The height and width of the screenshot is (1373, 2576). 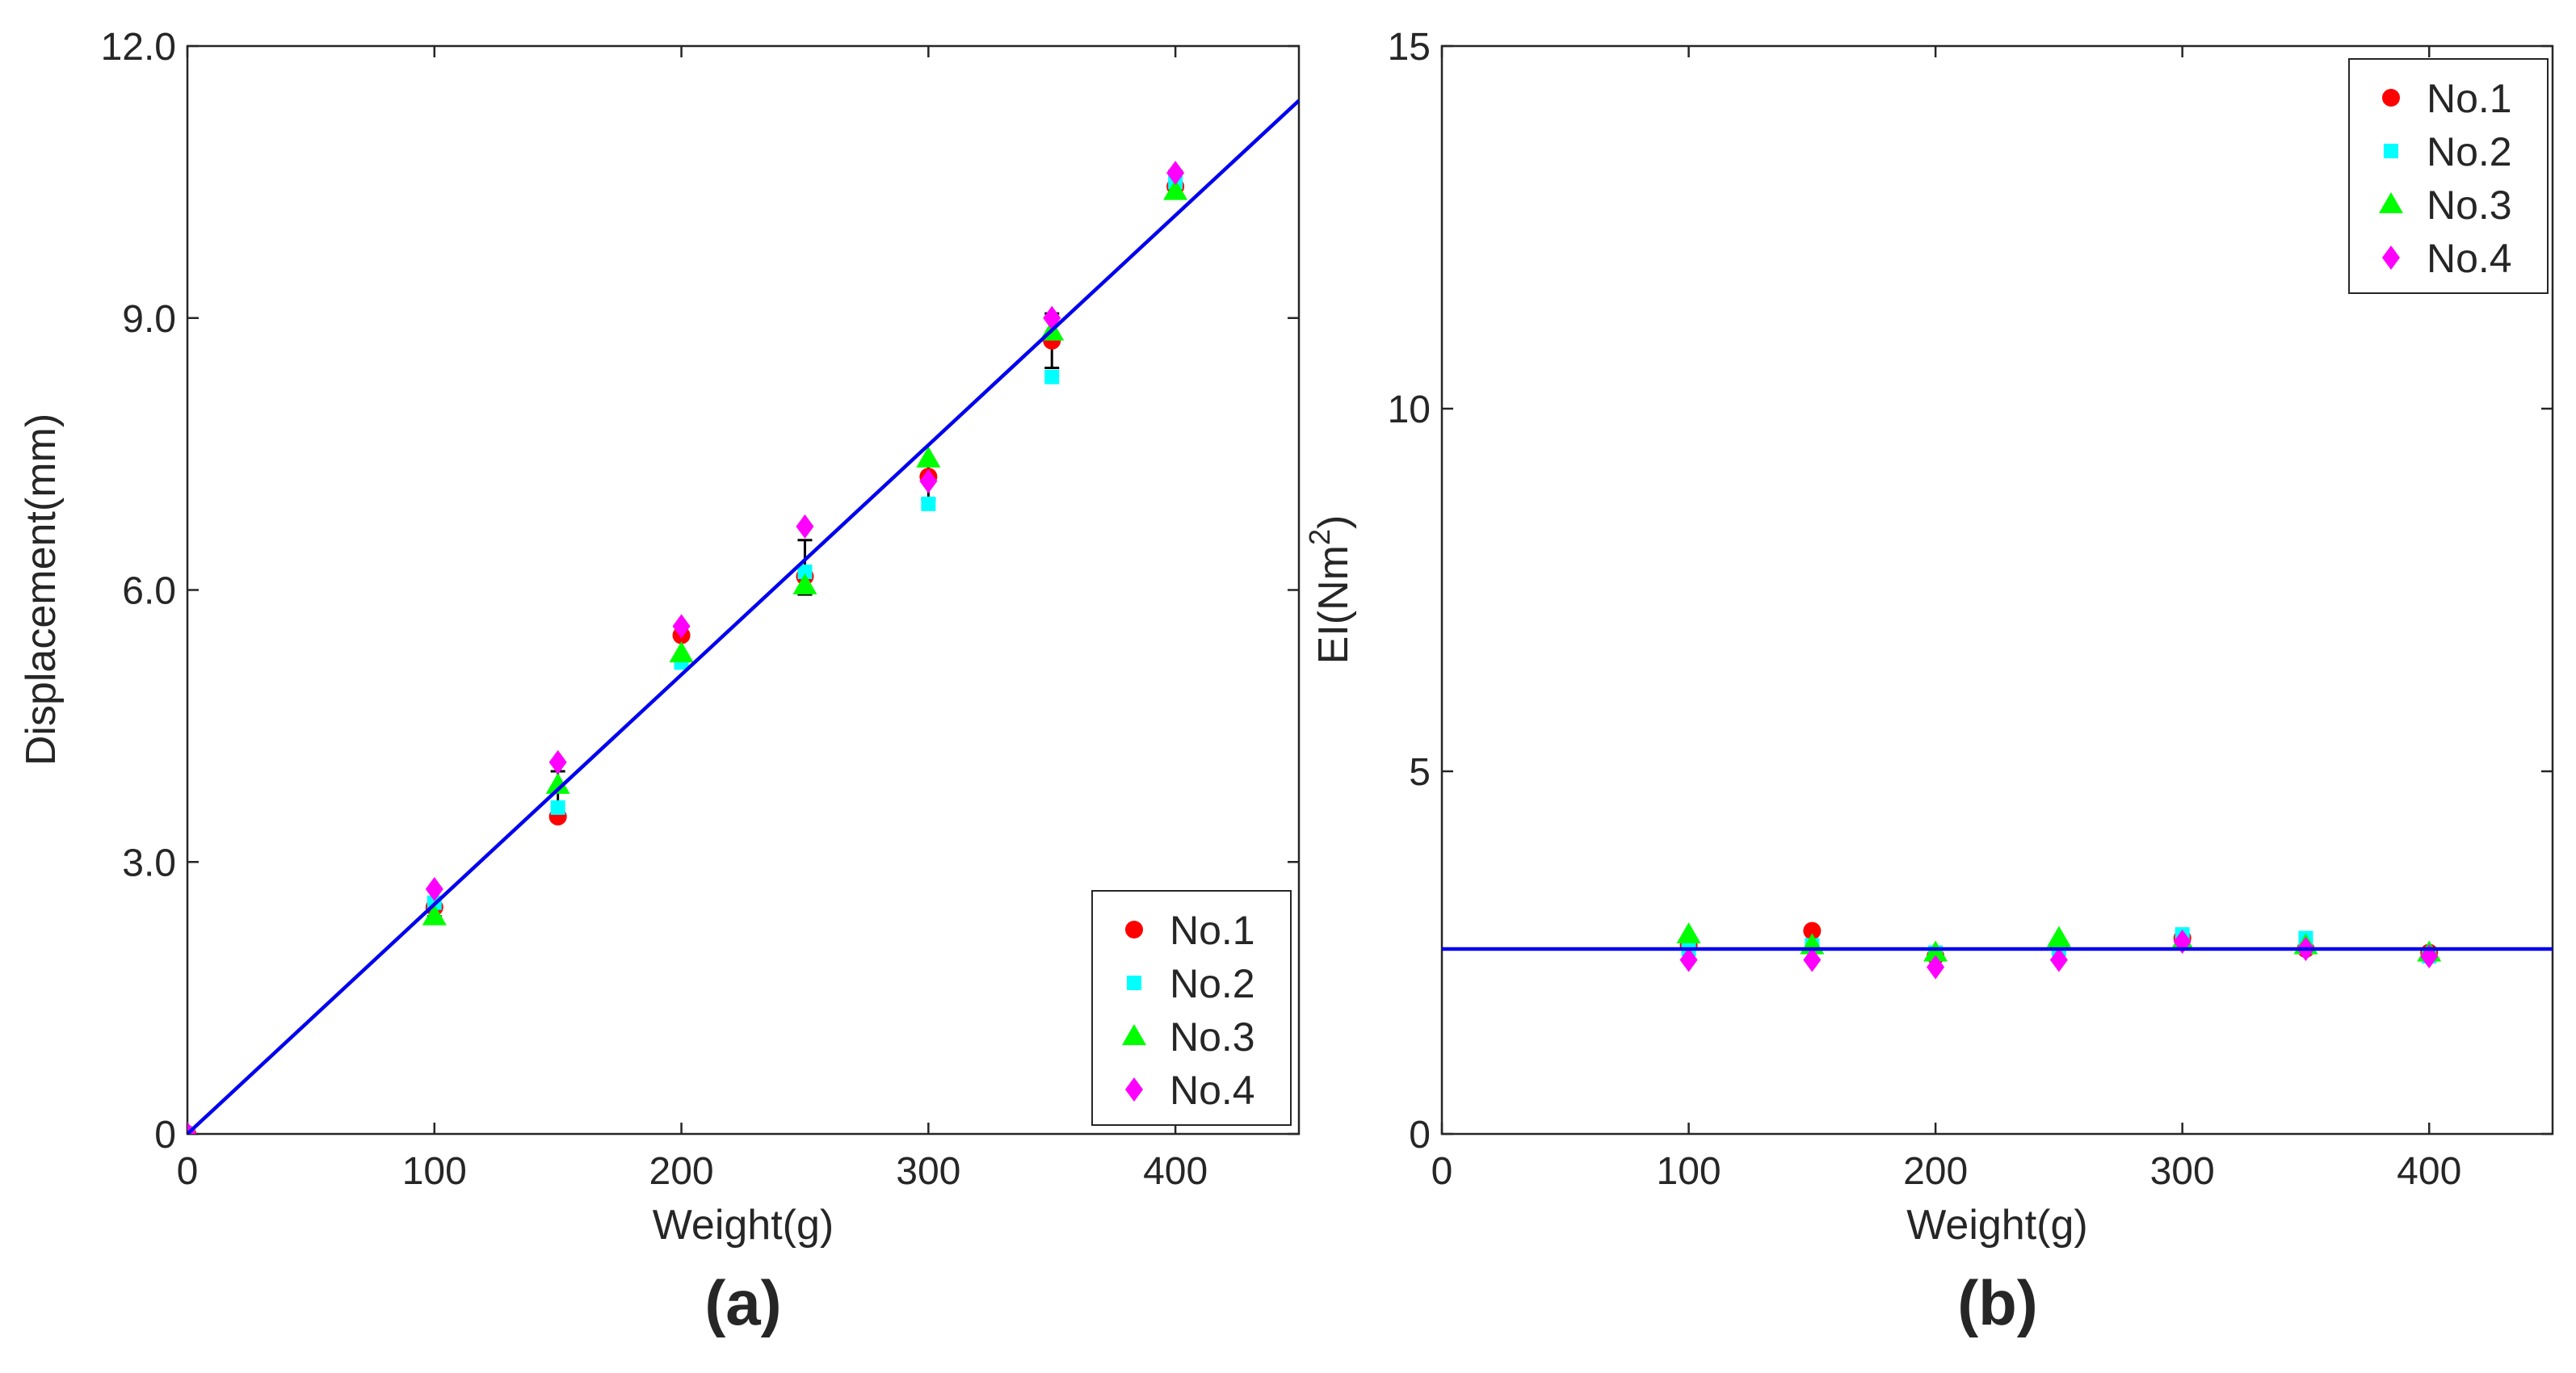 I want to click on y-tick-label: 6.0, so click(x=149, y=591).